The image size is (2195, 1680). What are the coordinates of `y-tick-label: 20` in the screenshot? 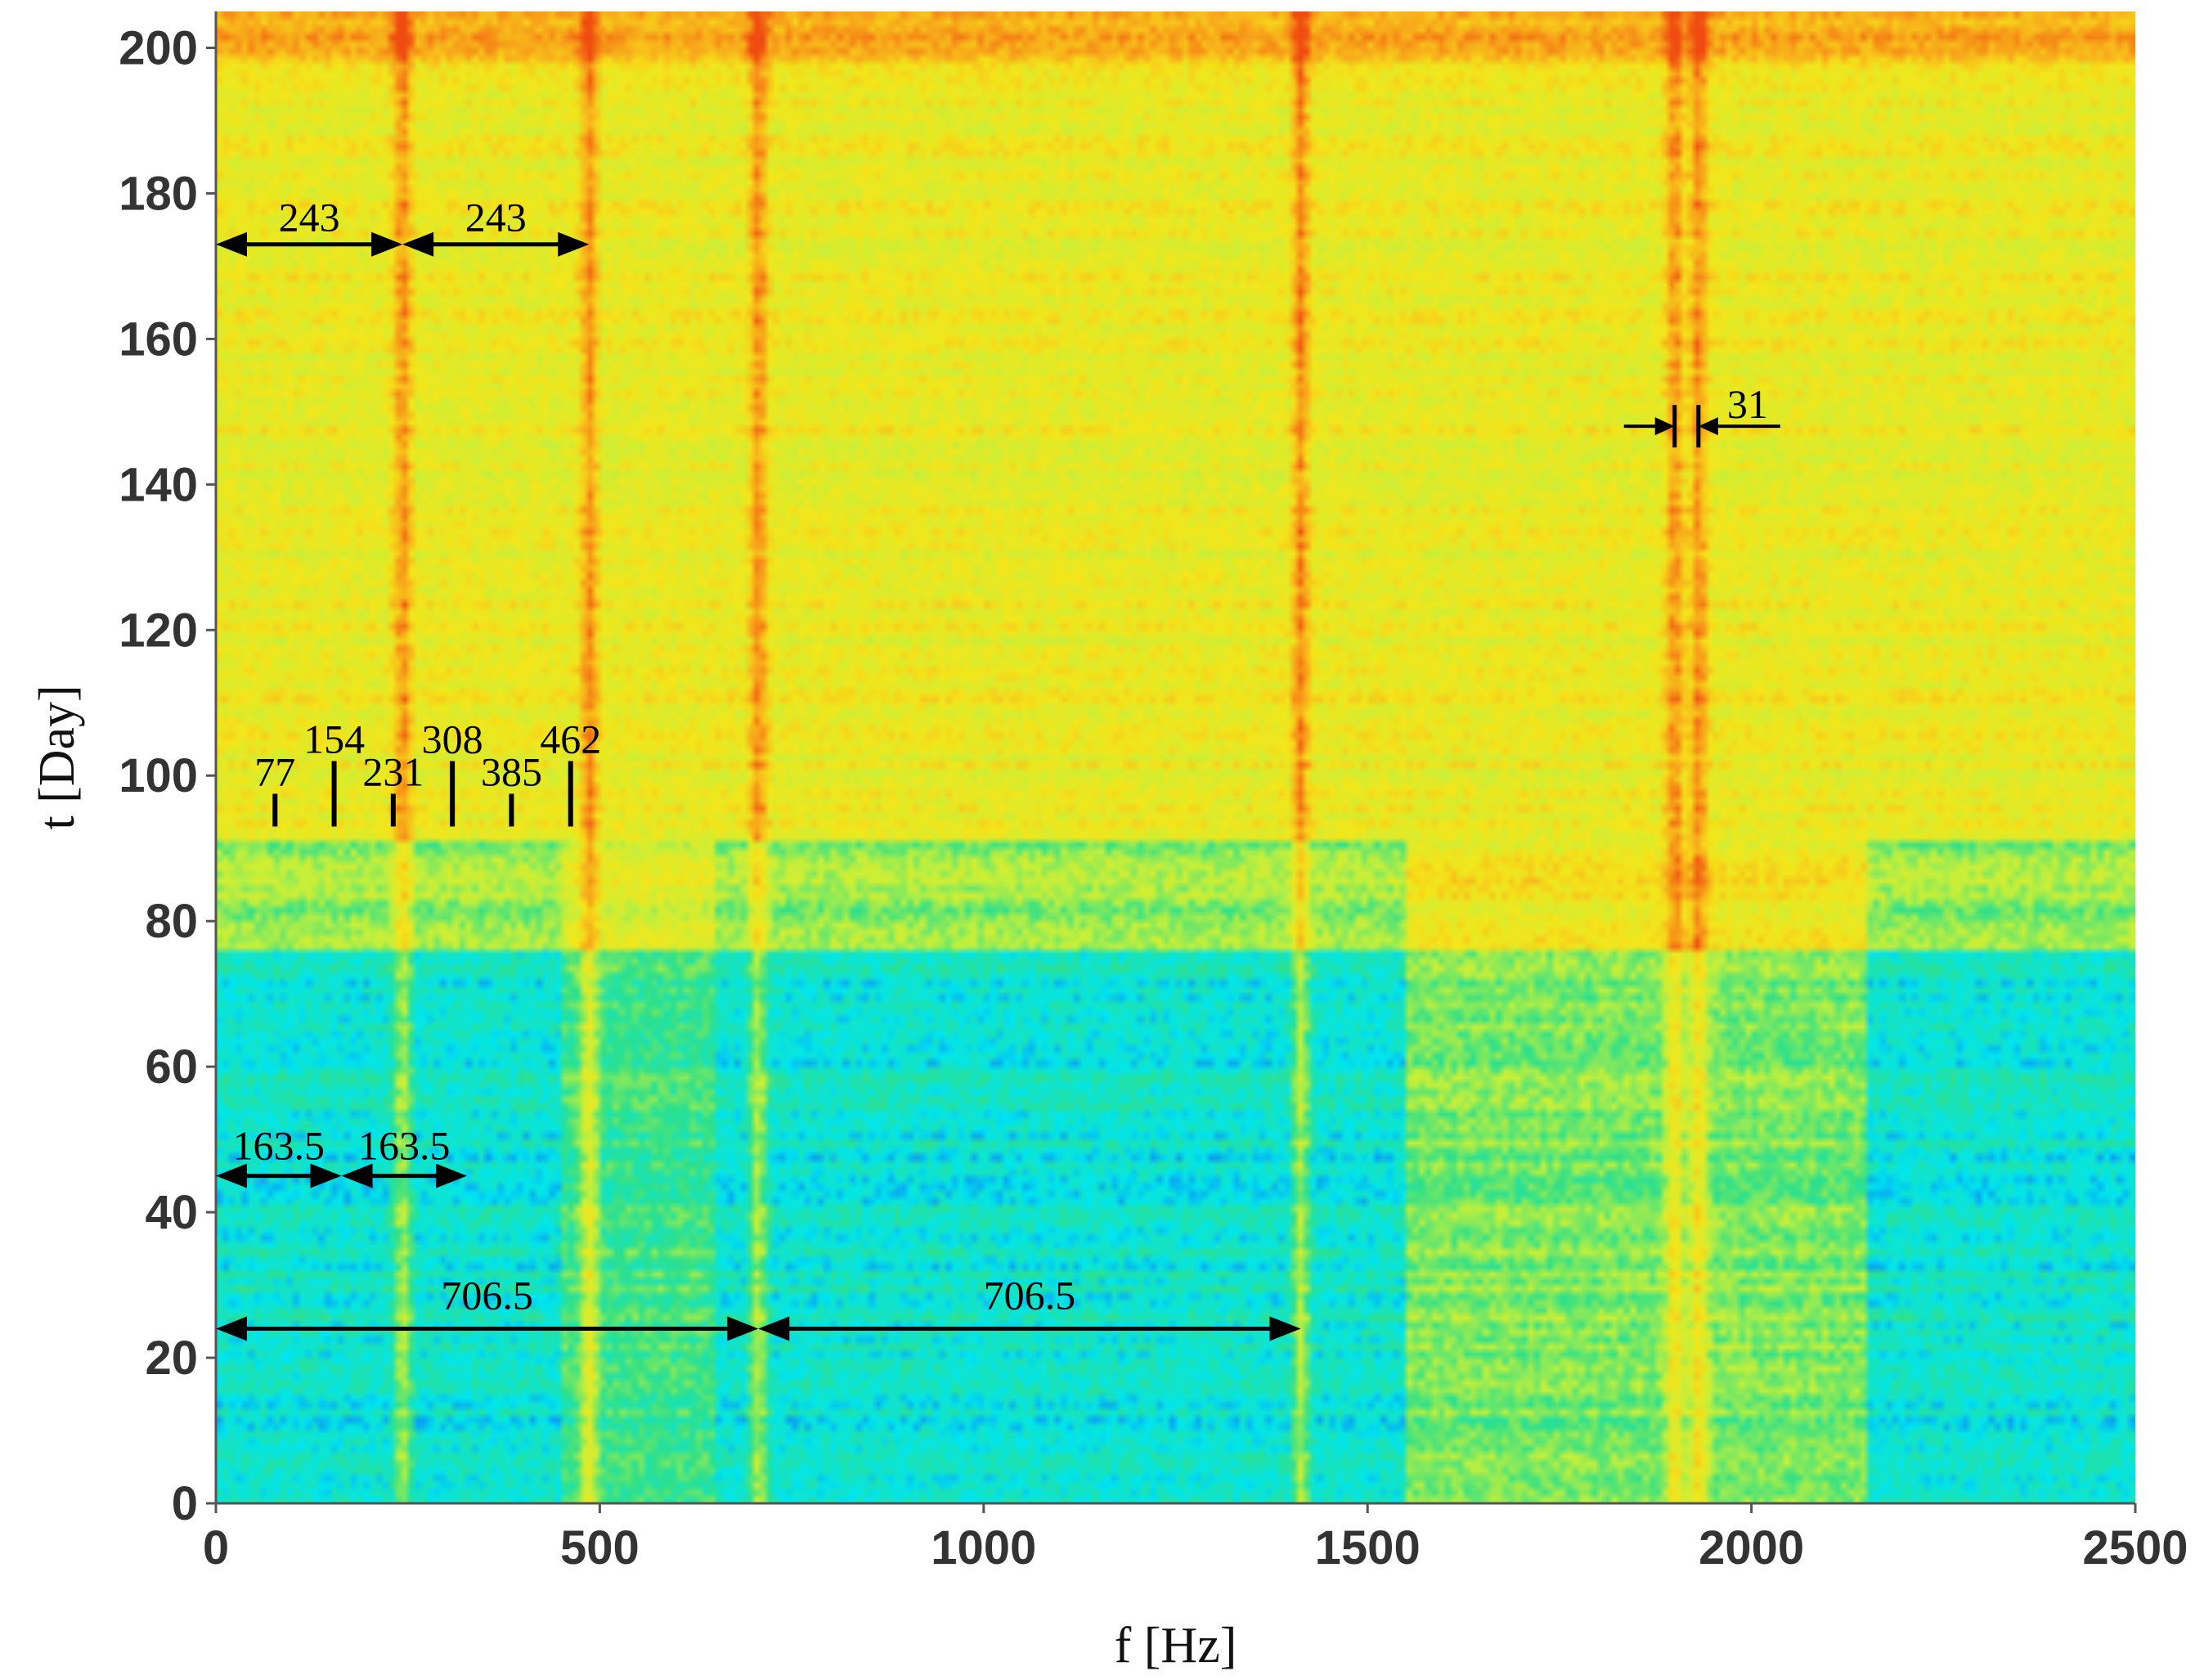 It's located at (171, 1359).